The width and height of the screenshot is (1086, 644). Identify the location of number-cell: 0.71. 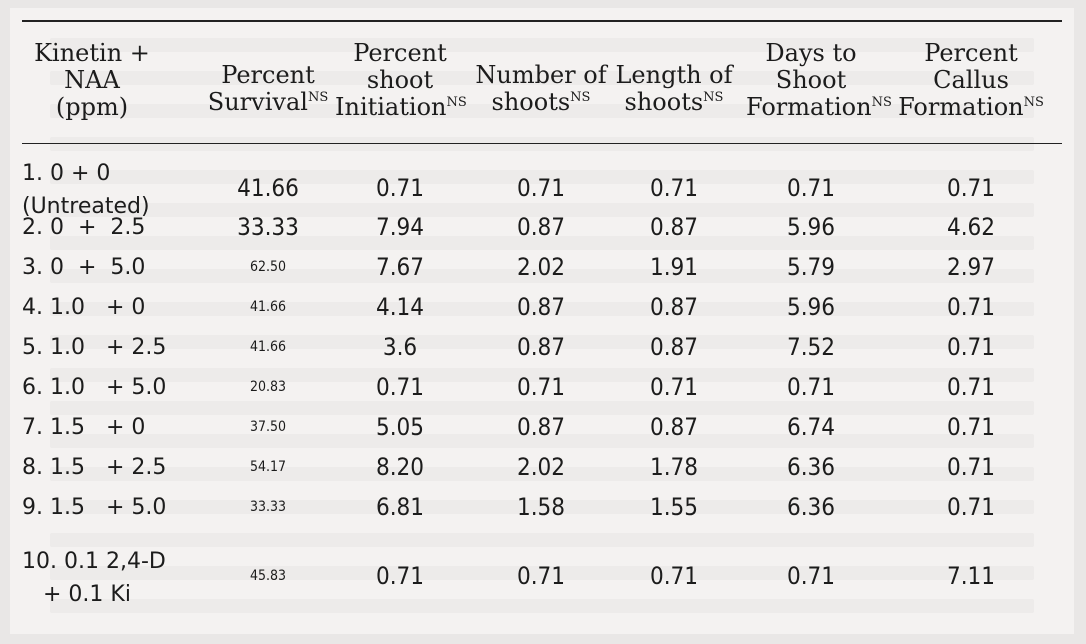
(541, 387).